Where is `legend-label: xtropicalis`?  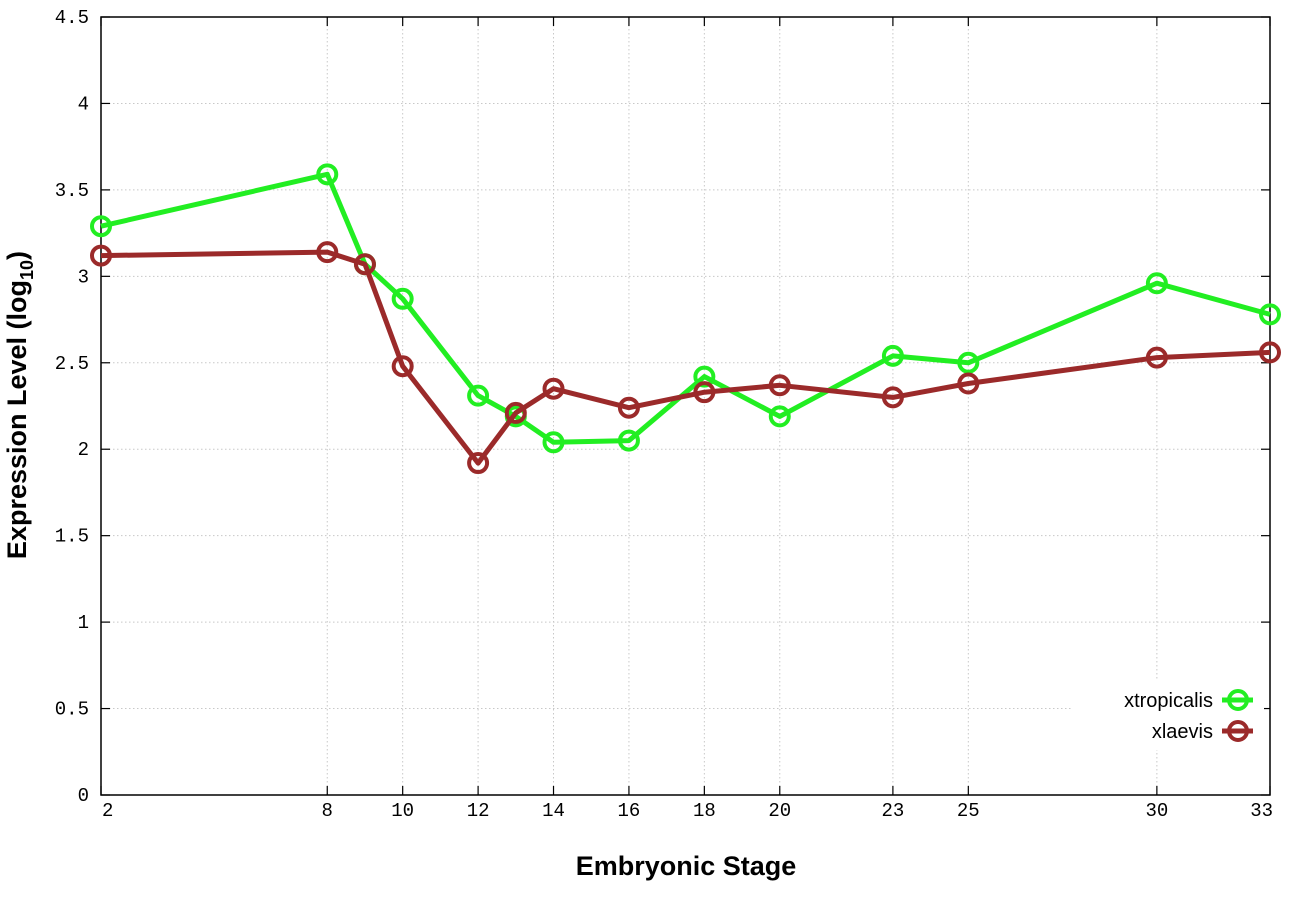
legend-label: xtropicalis is located at coordinates (1168, 701).